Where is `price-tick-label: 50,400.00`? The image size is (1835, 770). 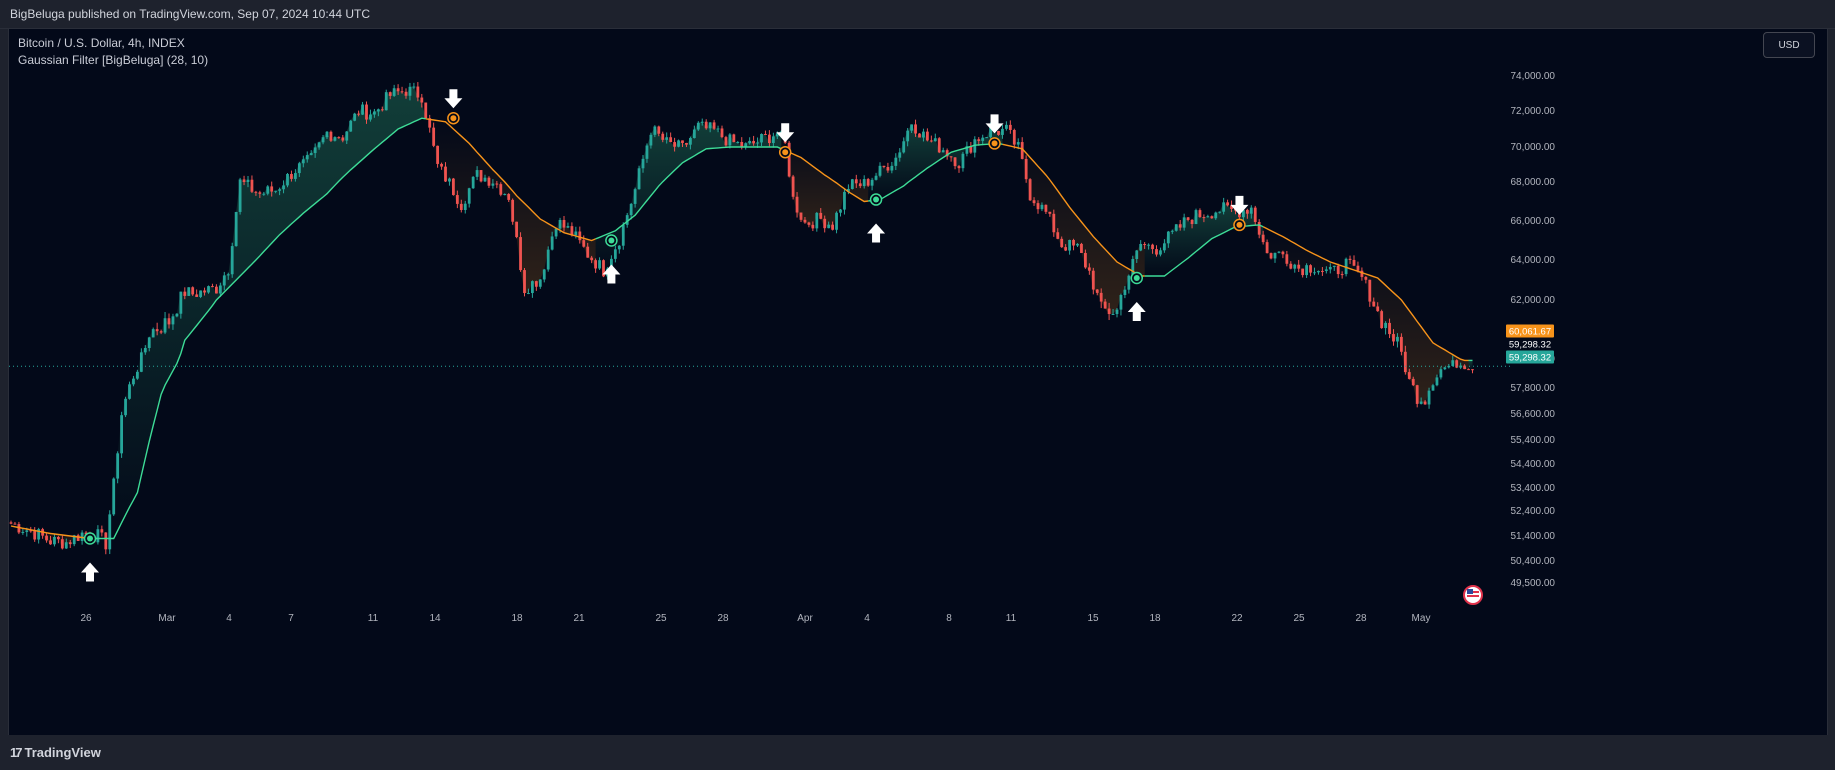 price-tick-label: 50,400.00 is located at coordinates (1533, 561).